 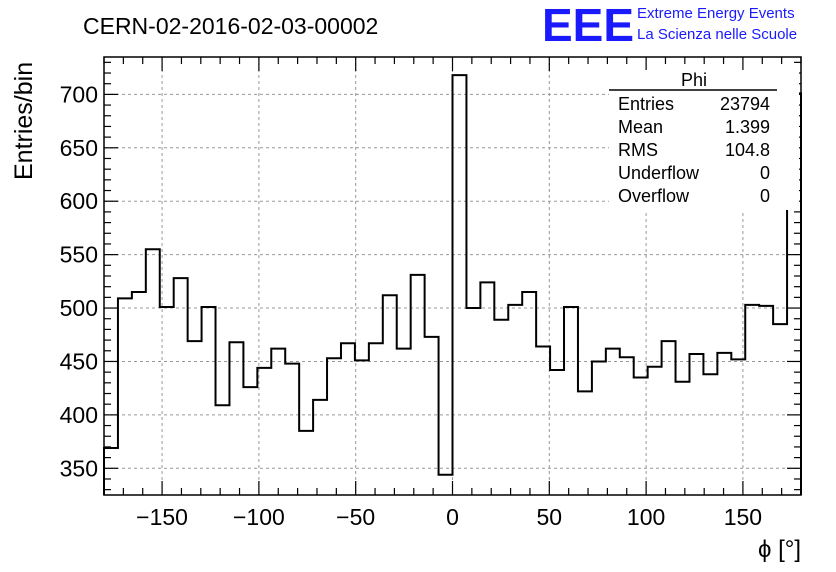 What do you see at coordinates (550, 517) in the screenshot?
I see `x-tick-label: 50` at bounding box center [550, 517].